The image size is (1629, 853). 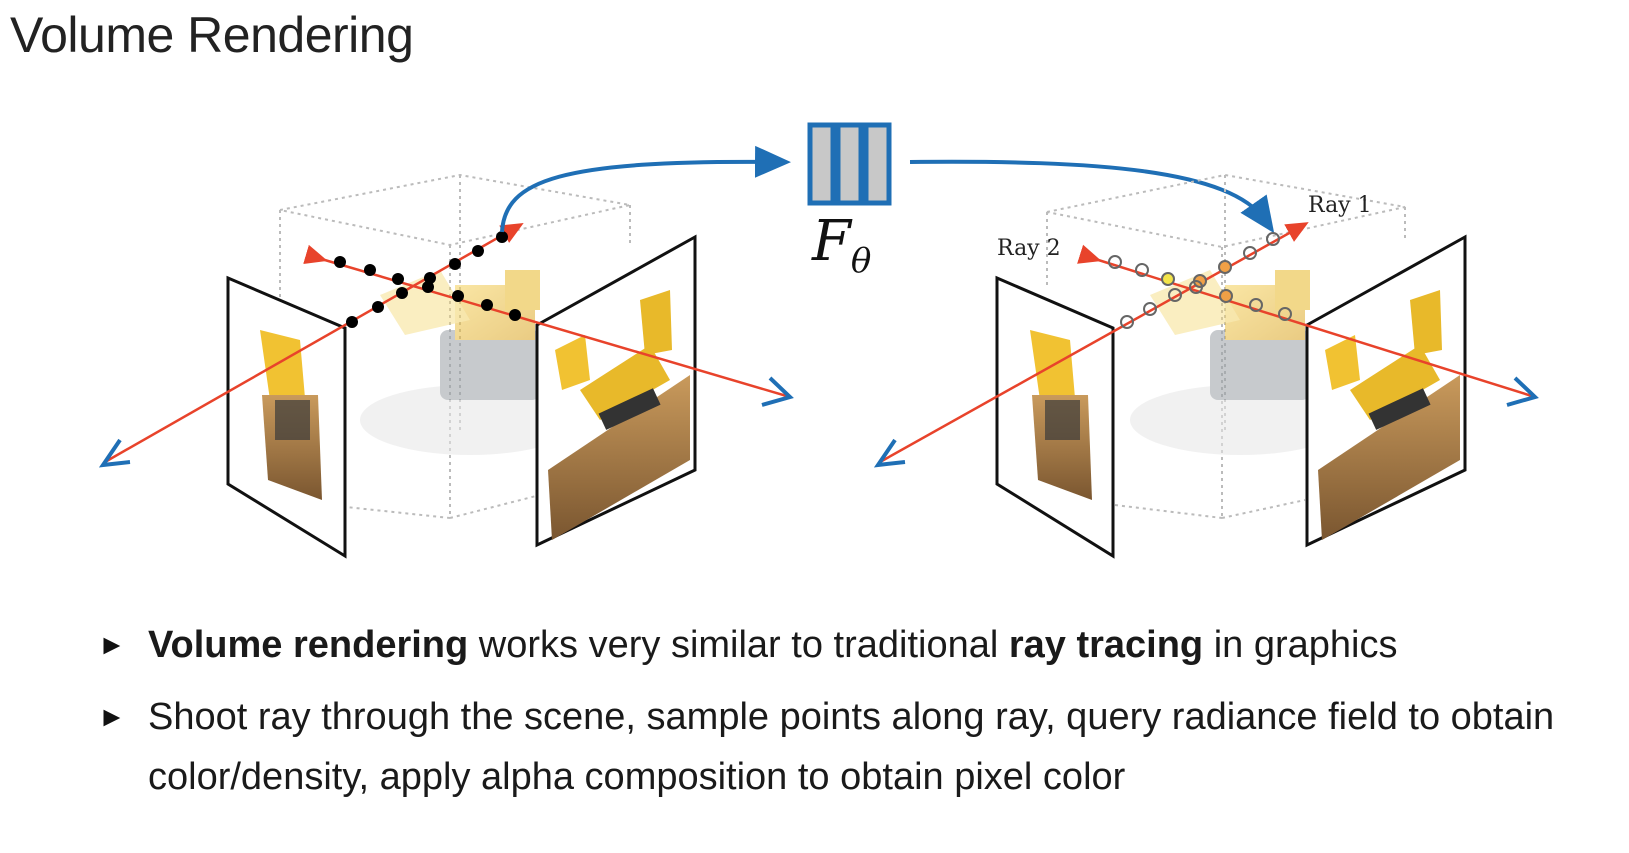 I want to click on left-sample-points, so click(x=427, y=279).